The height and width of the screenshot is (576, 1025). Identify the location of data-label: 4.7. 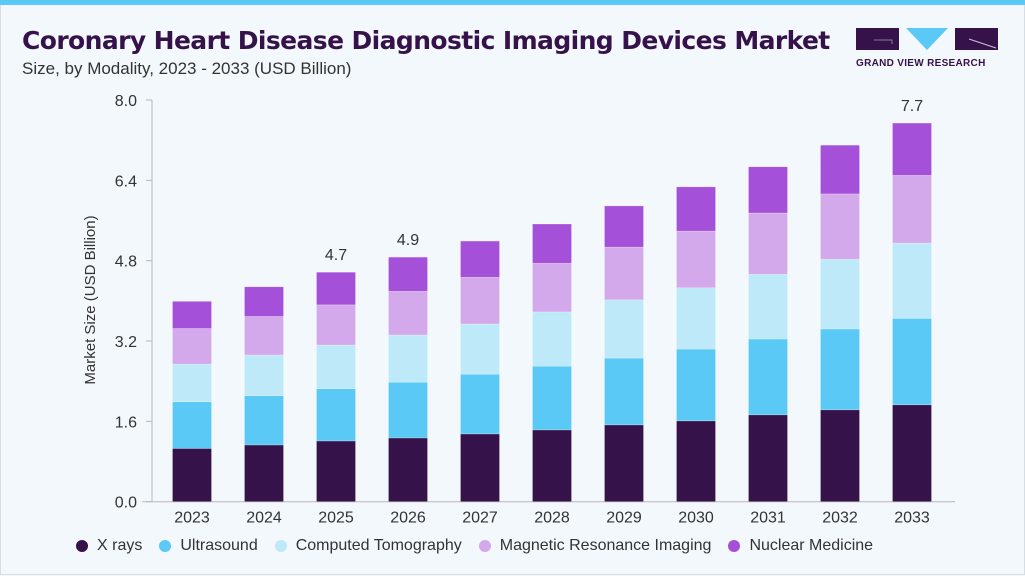
(336, 255).